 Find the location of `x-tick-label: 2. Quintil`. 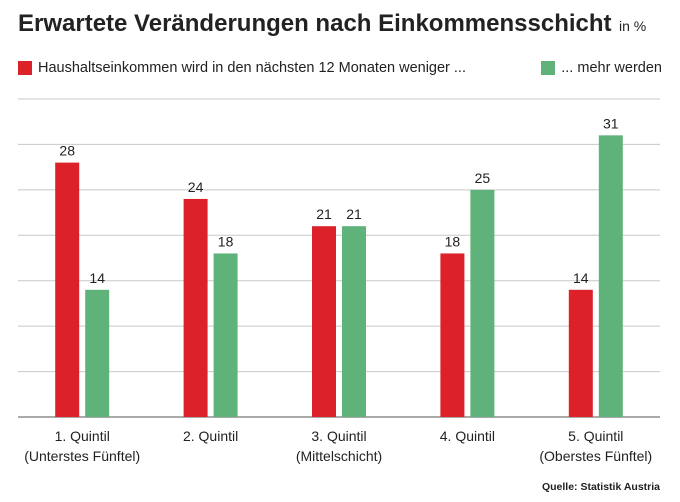

x-tick-label: 2. Quintil is located at coordinates (210, 436).